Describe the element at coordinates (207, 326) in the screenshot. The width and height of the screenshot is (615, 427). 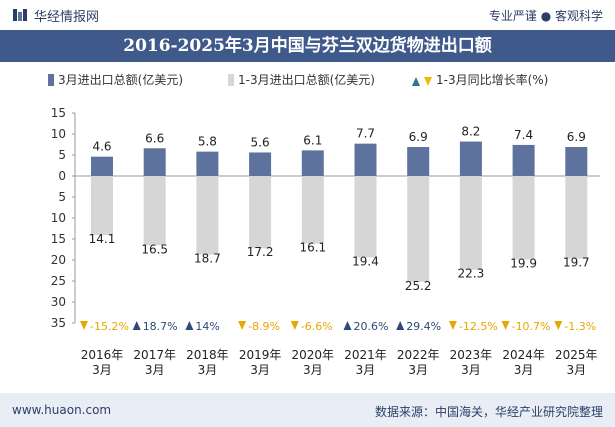
I see `growth-label: 14%` at that location.